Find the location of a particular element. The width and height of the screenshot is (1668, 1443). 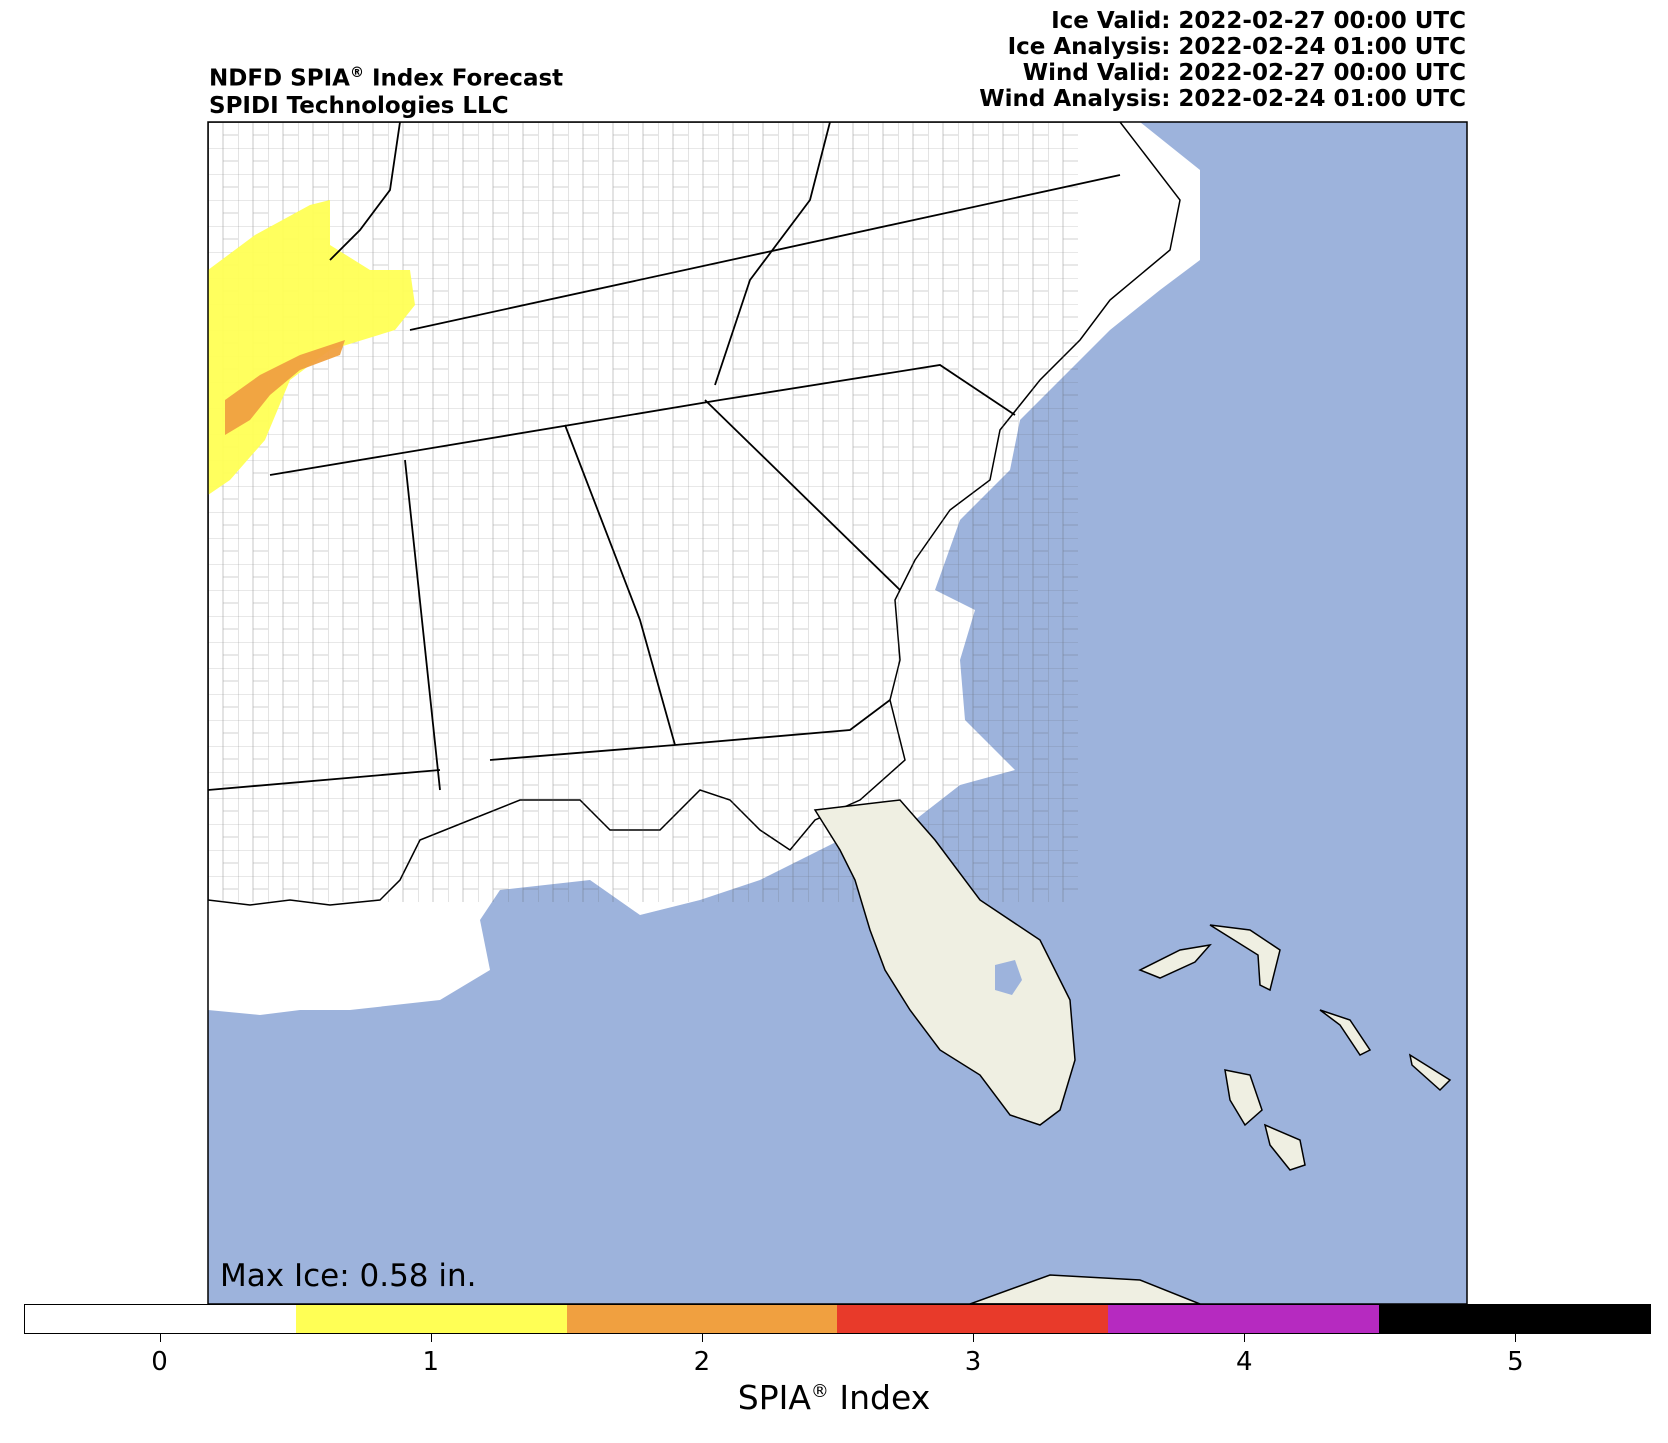

florida-peninsula is located at coordinates (944, 962).